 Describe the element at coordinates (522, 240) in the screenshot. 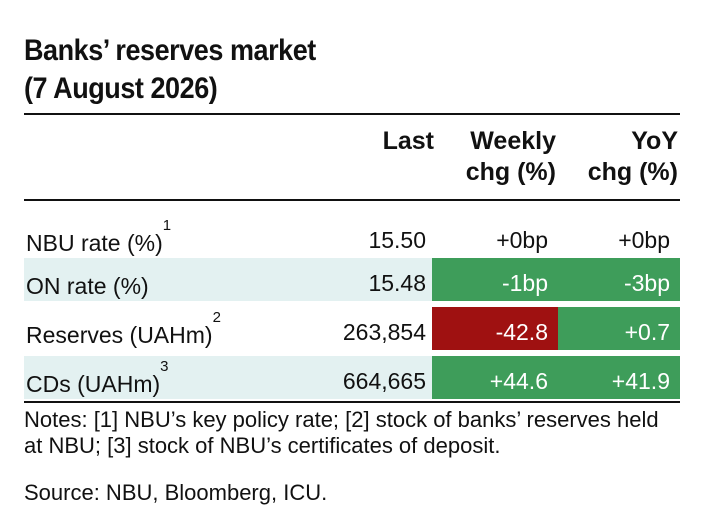

I see `weekly-change: +0bp` at that location.